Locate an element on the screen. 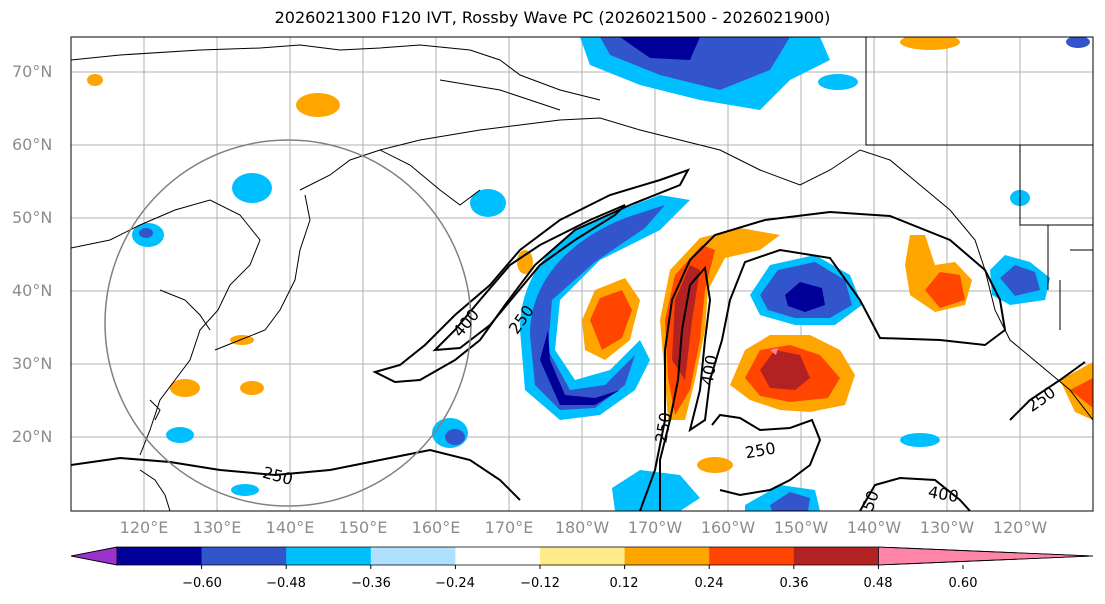 The image size is (1105, 604). colorbar-tick-label: −0.36 is located at coordinates (371, 583).